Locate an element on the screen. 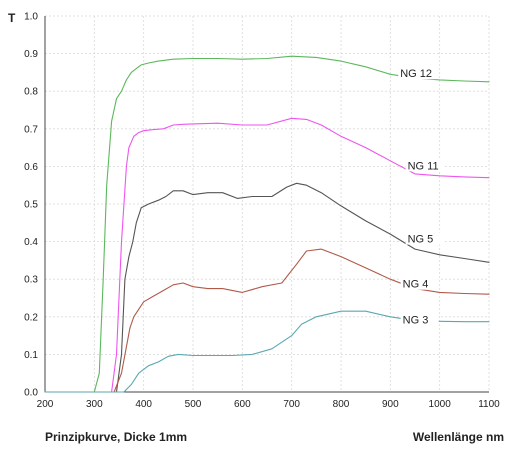 The height and width of the screenshot is (449, 512). y-tick-label: 0.1 is located at coordinates (31, 355).